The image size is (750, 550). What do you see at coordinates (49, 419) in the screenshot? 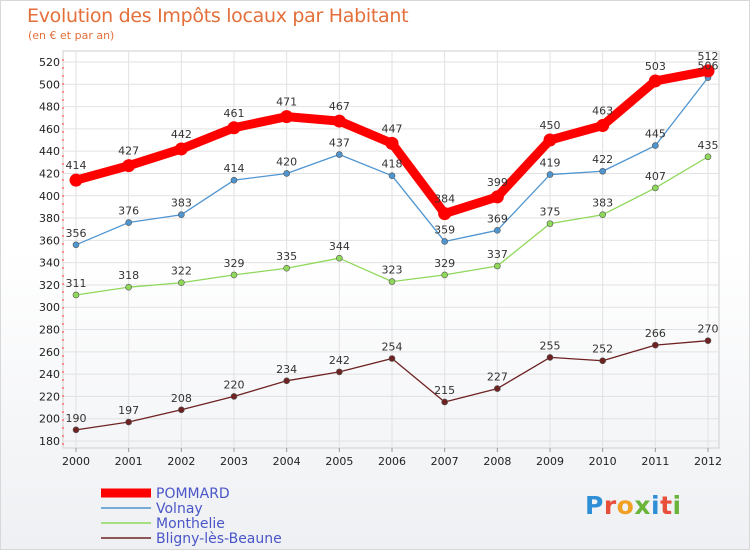
I see `y-tick-label: 200` at bounding box center [49, 419].